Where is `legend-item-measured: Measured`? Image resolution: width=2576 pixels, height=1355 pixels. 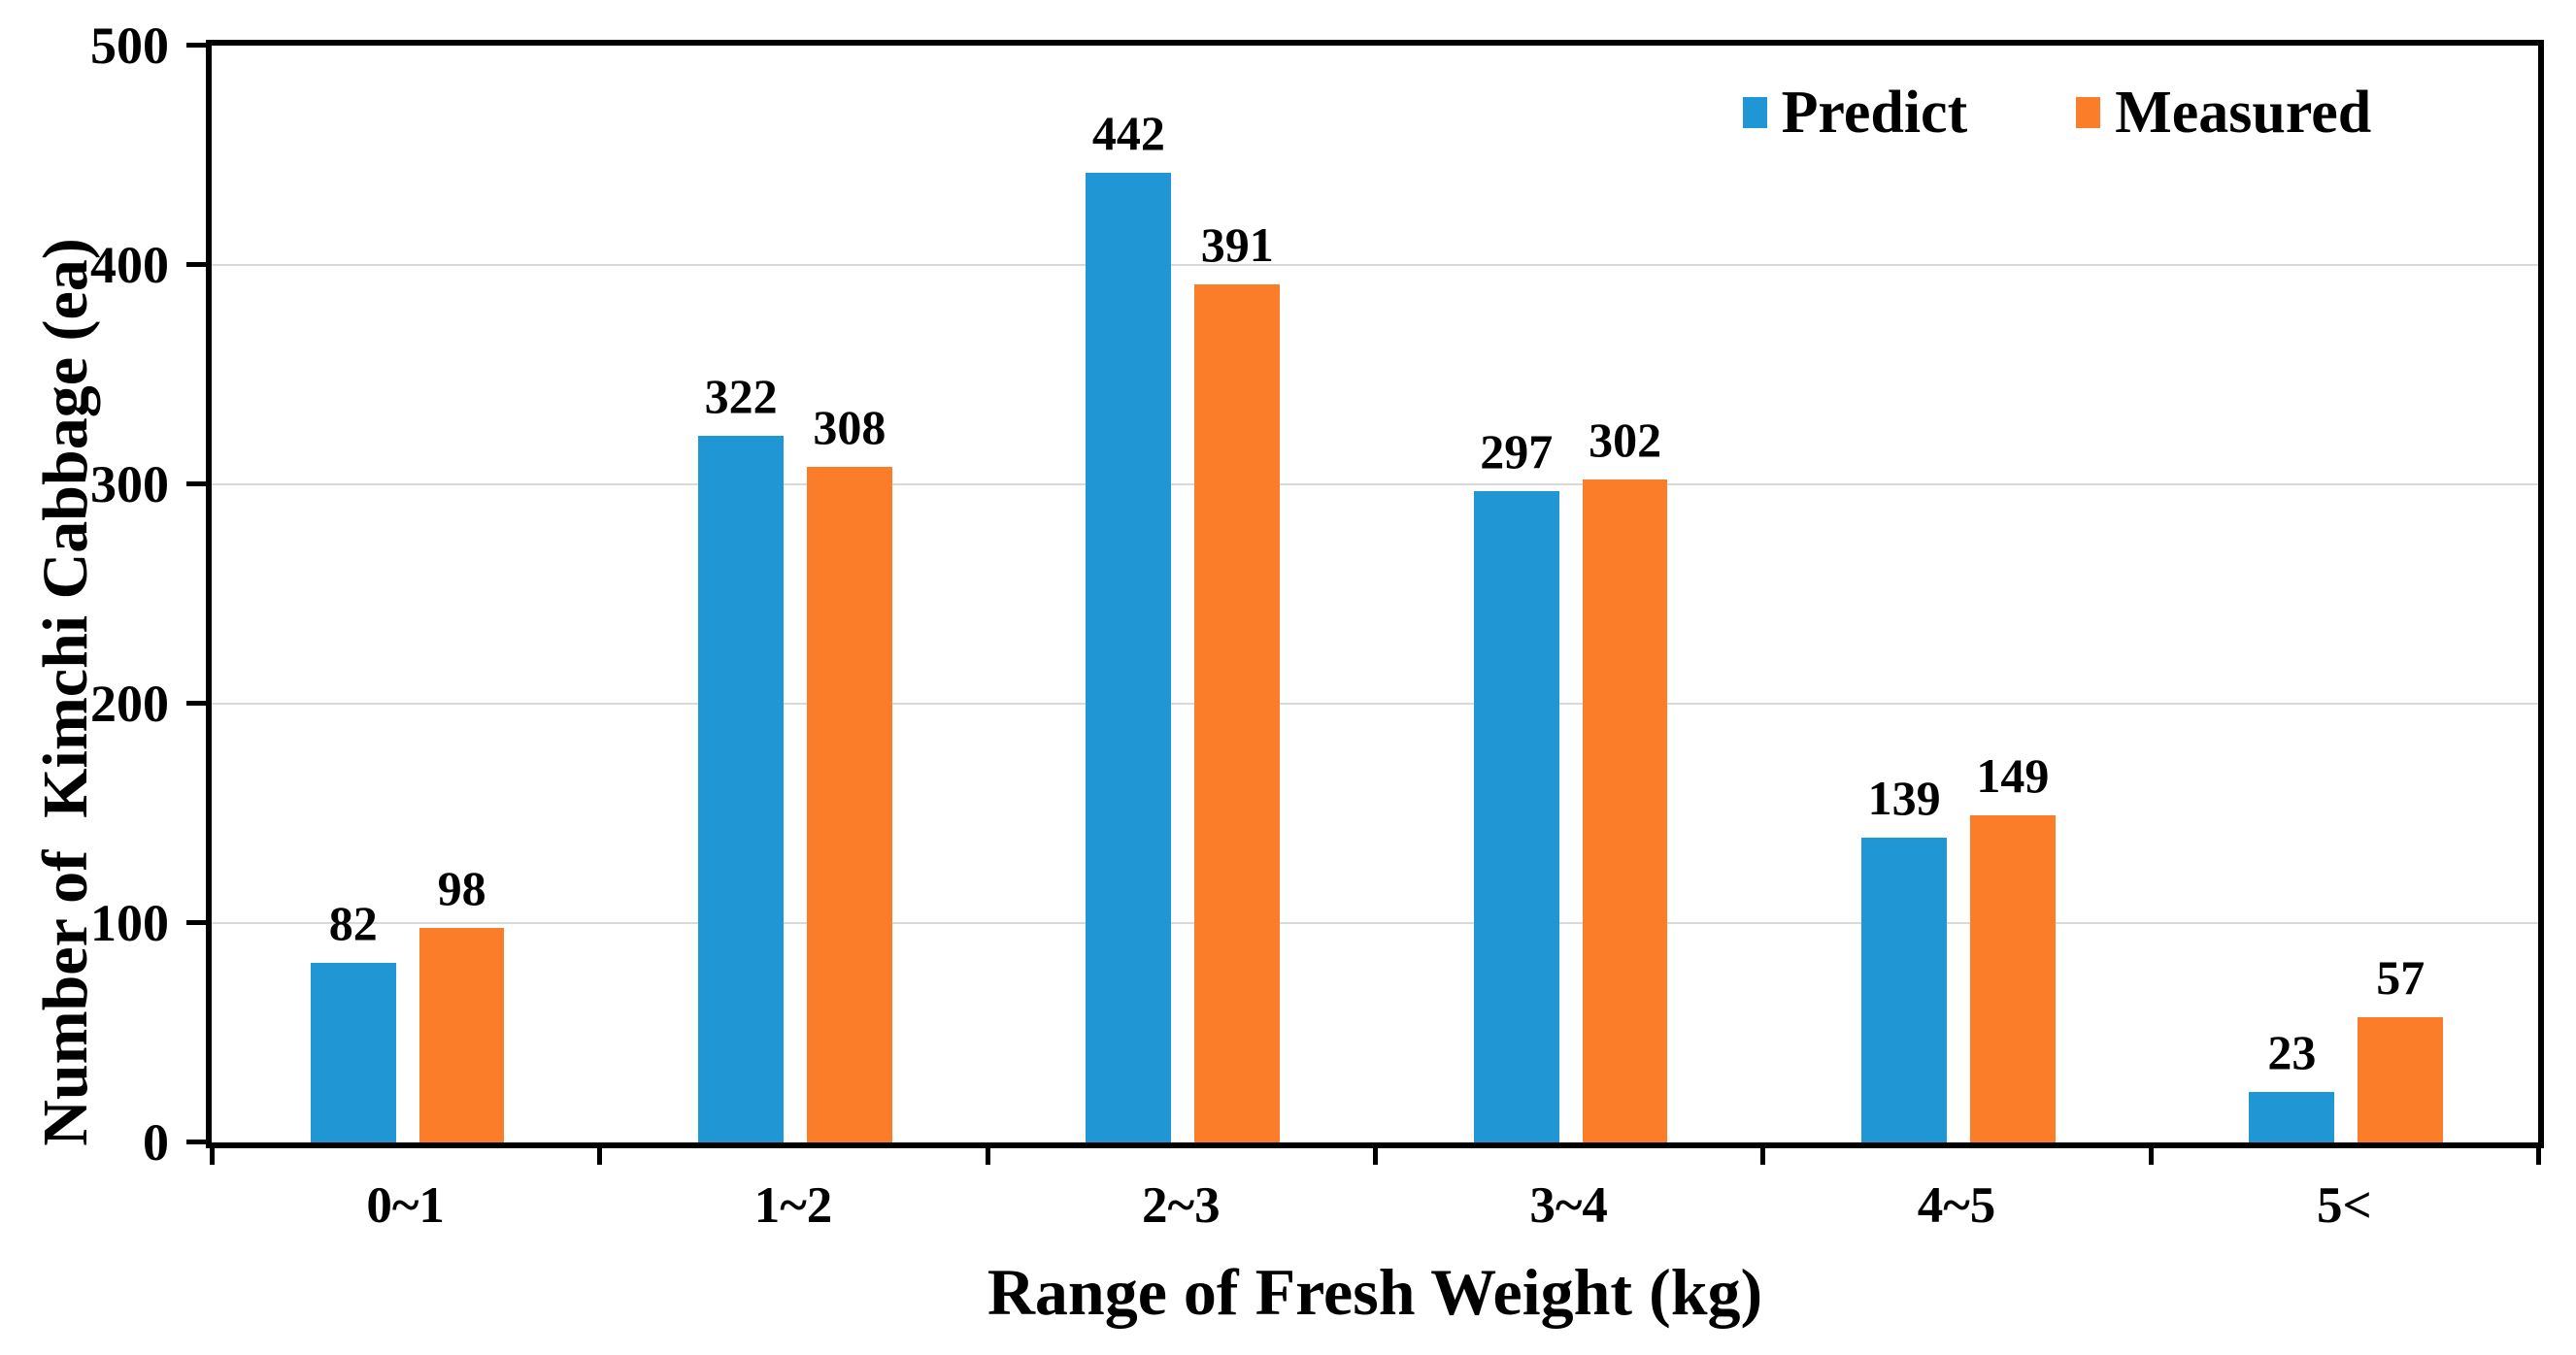
legend-item-measured: Measured is located at coordinates (2224, 113).